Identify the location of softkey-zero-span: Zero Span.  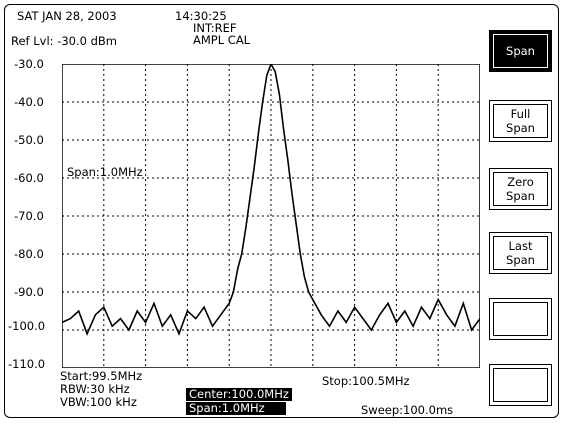
(520, 189).